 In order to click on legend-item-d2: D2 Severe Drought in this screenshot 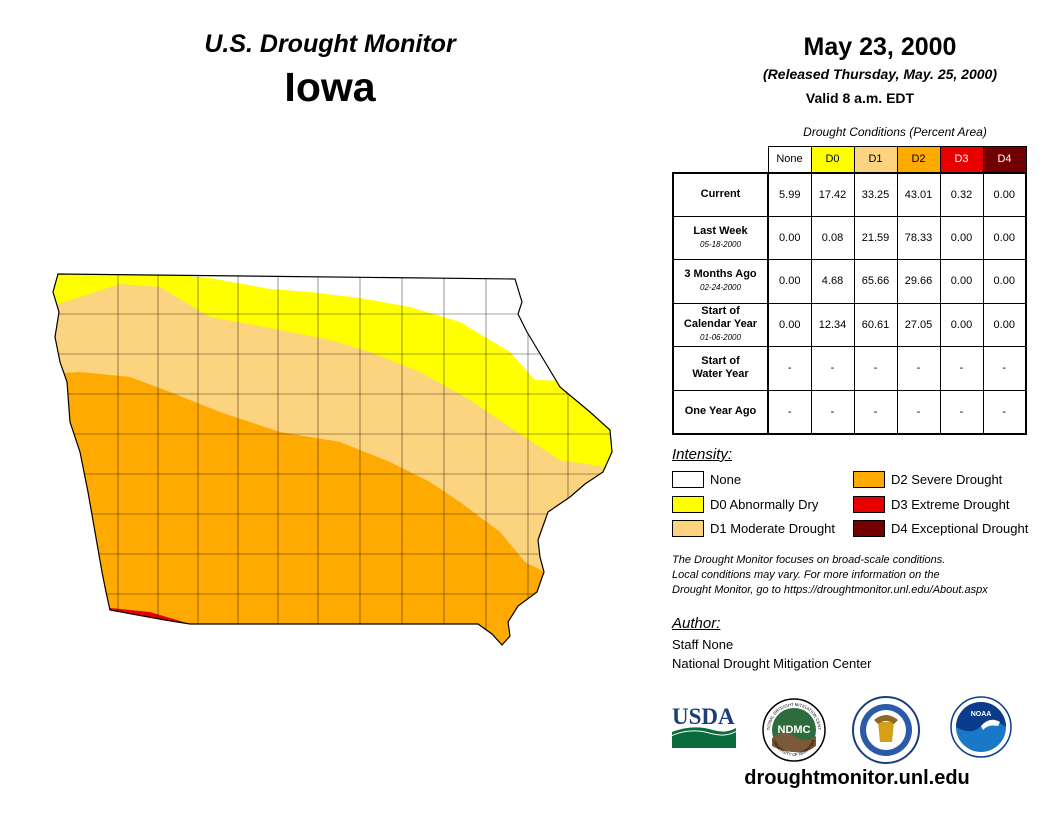, I will do `click(927, 479)`.